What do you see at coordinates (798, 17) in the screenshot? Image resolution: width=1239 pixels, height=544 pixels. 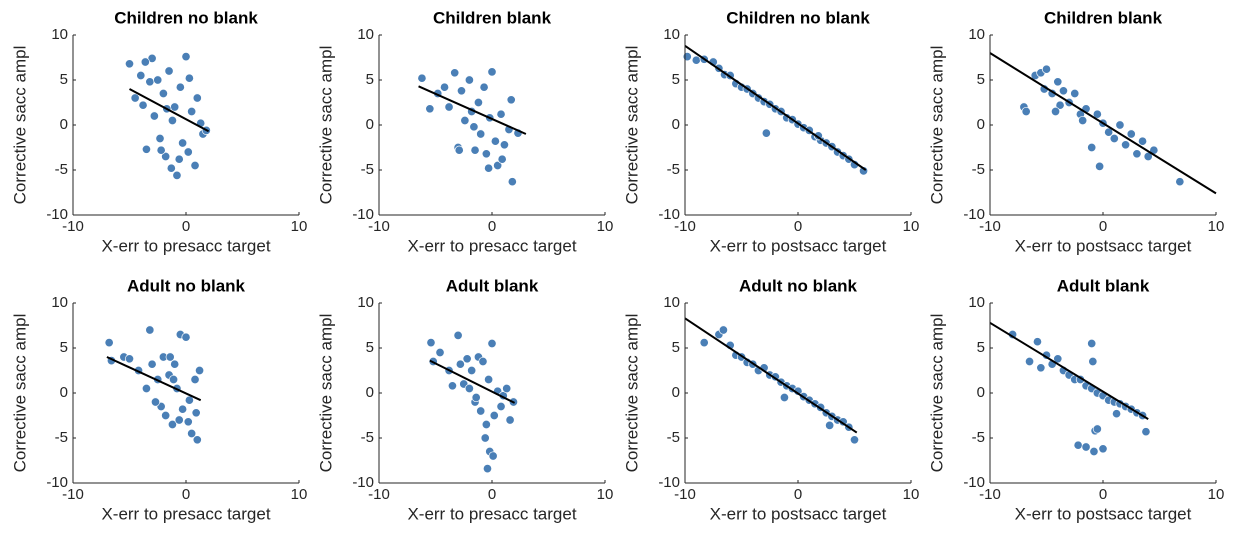 I see `subplot-title: Children no blank` at bounding box center [798, 17].